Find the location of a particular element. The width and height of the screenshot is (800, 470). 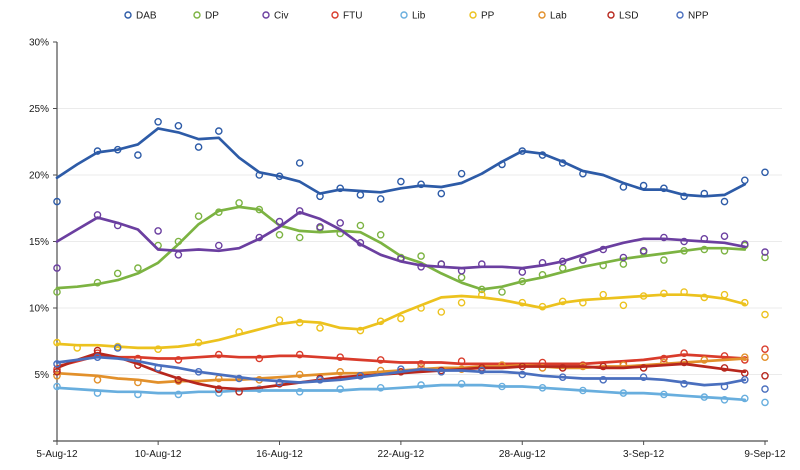

legend-item-Lib: Lib is located at coordinates (413, 16).